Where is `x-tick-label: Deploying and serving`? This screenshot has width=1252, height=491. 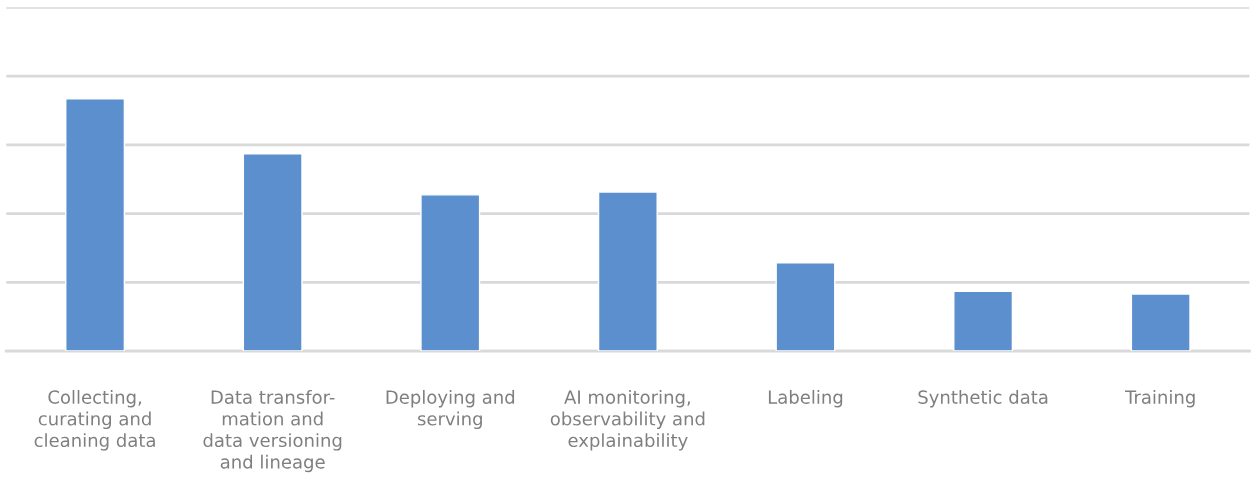
x-tick-label: Deploying and serving is located at coordinates (450, 409).